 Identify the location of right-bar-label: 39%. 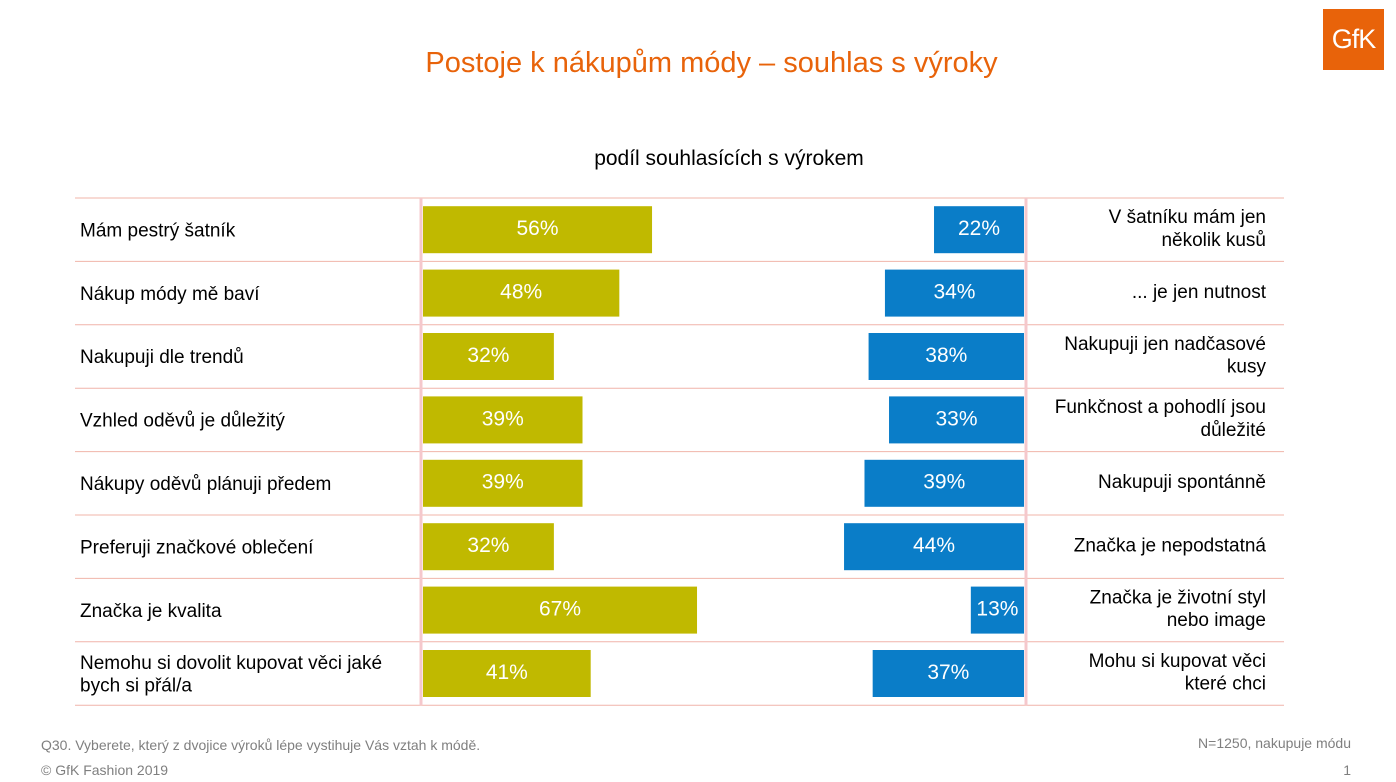
(944, 482).